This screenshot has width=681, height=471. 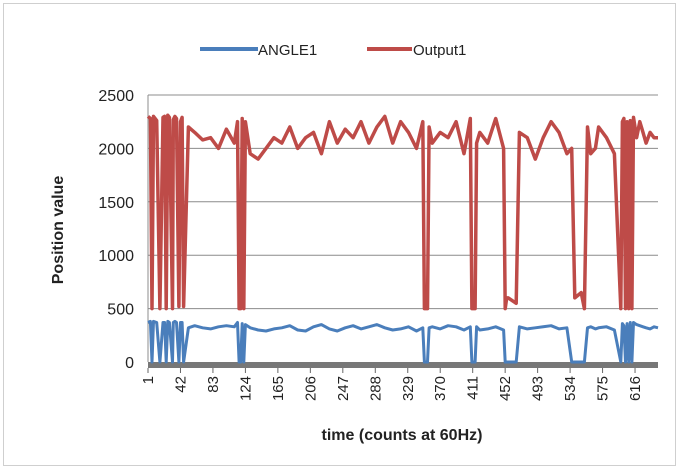 I want to click on y-tick-label: 2000, so click(x=116, y=149).